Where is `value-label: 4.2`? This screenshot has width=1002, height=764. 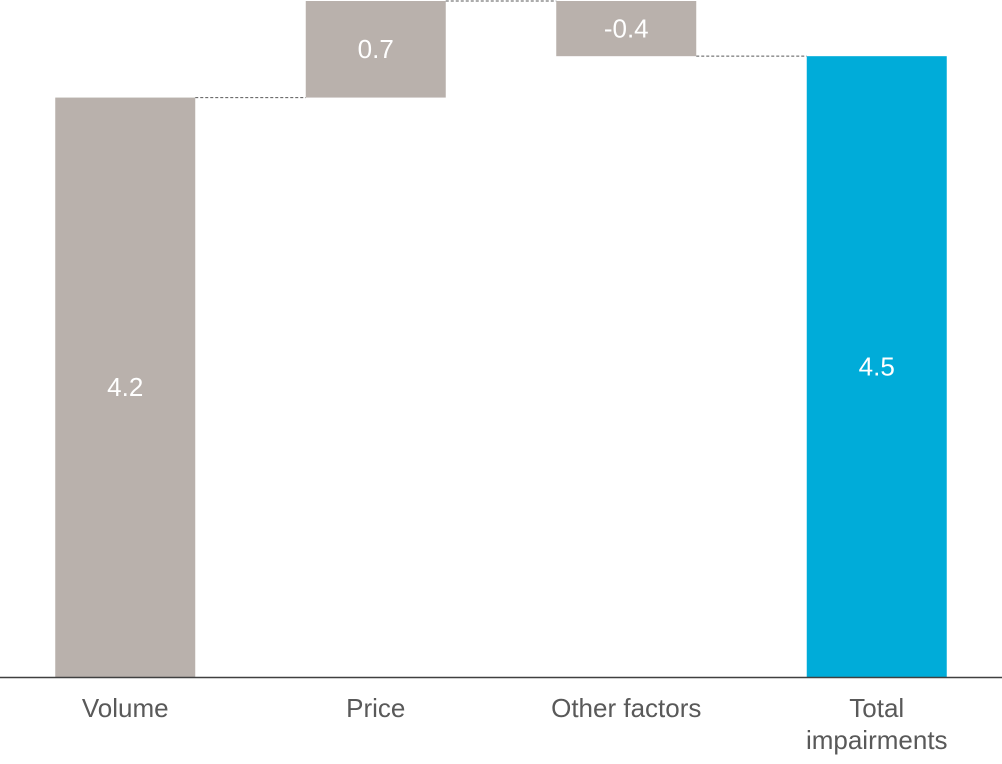
value-label: 4.2 is located at coordinates (125, 387).